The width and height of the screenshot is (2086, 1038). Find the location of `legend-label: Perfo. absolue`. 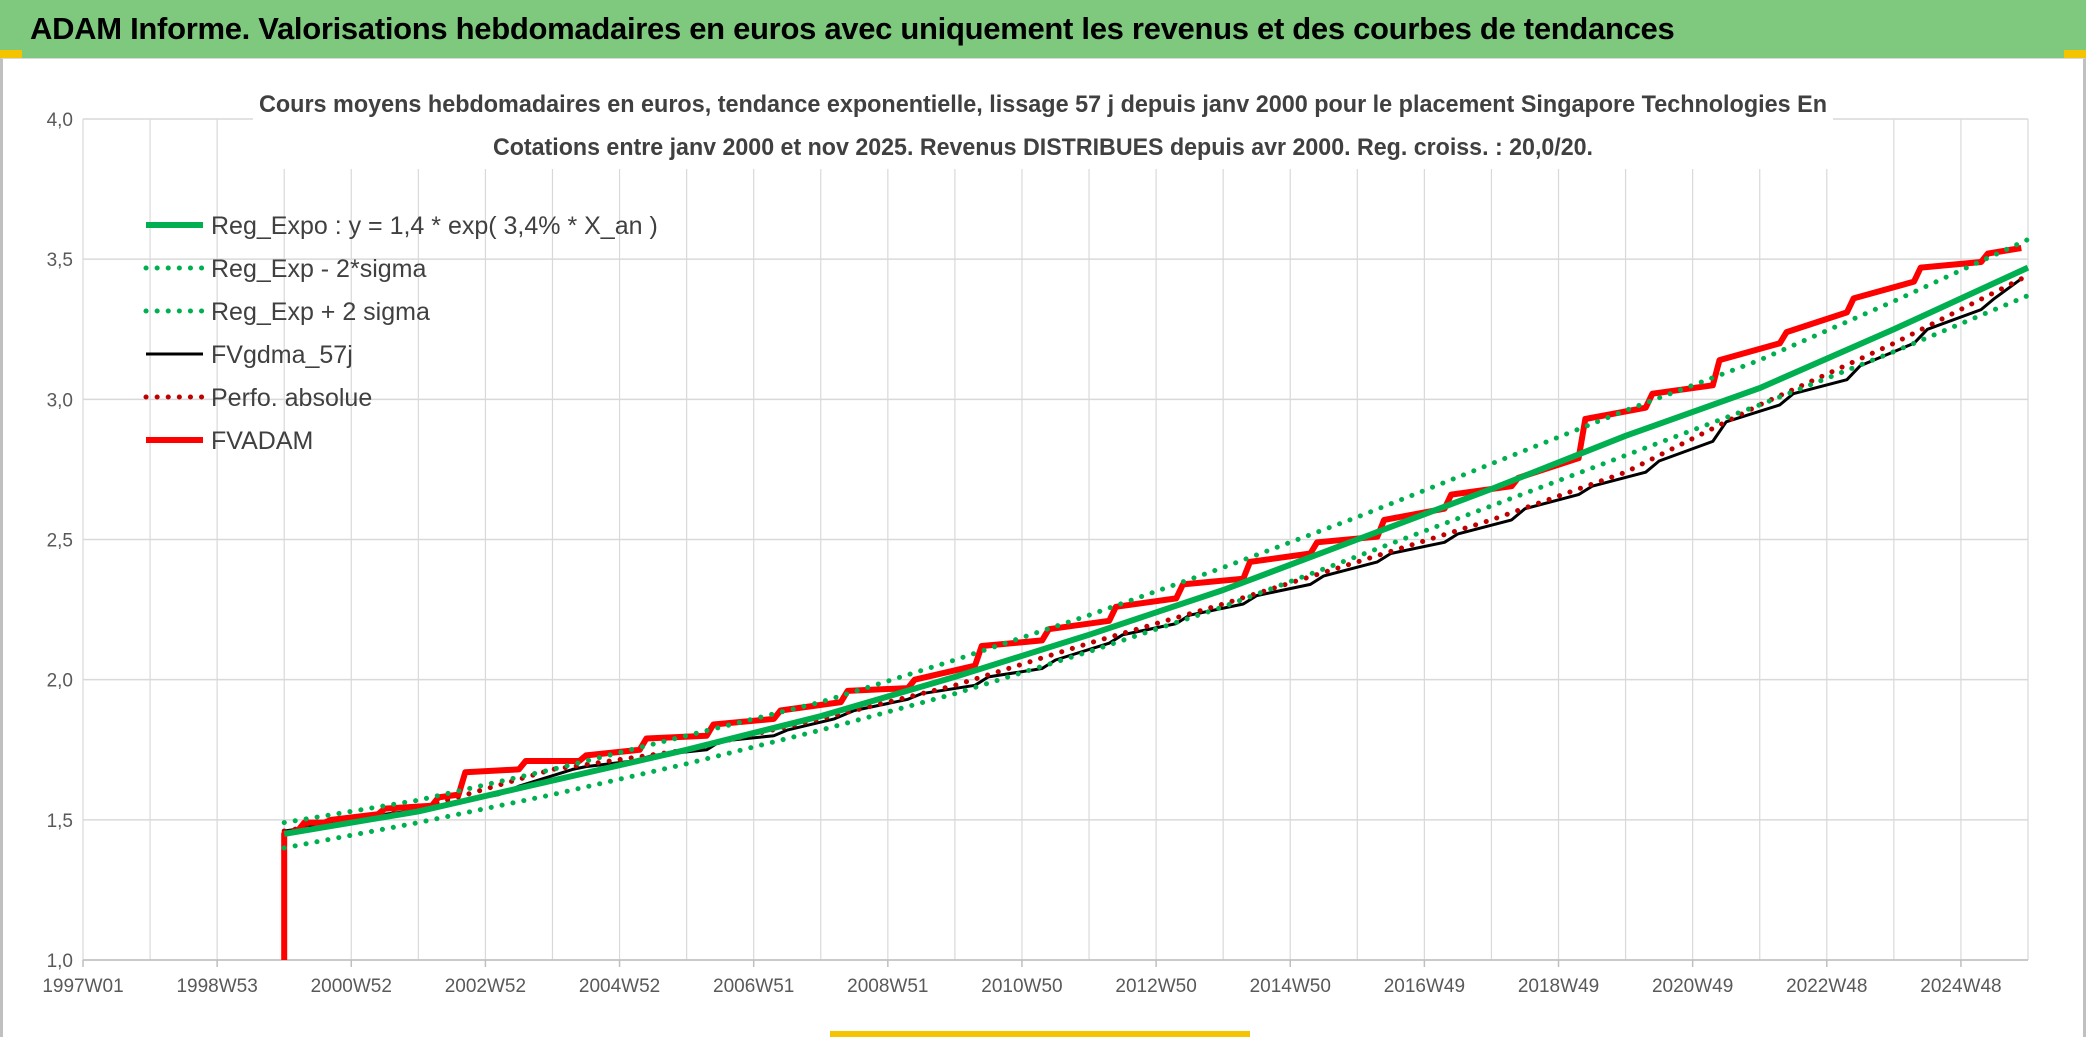

legend-label: Perfo. absolue is located at coordinates (291, 398).